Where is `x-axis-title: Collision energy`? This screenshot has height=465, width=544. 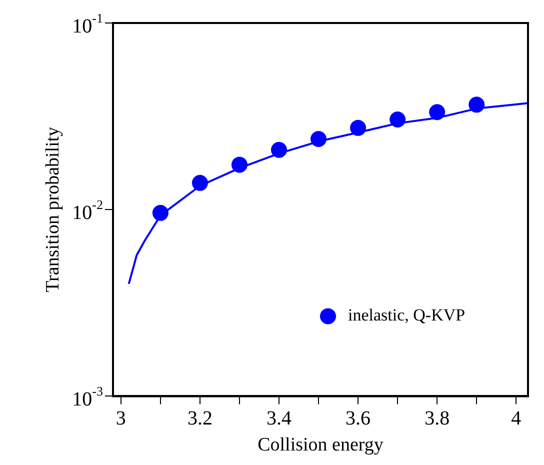 x-axis-title: Collision energy is located at coordinates (321, 445).